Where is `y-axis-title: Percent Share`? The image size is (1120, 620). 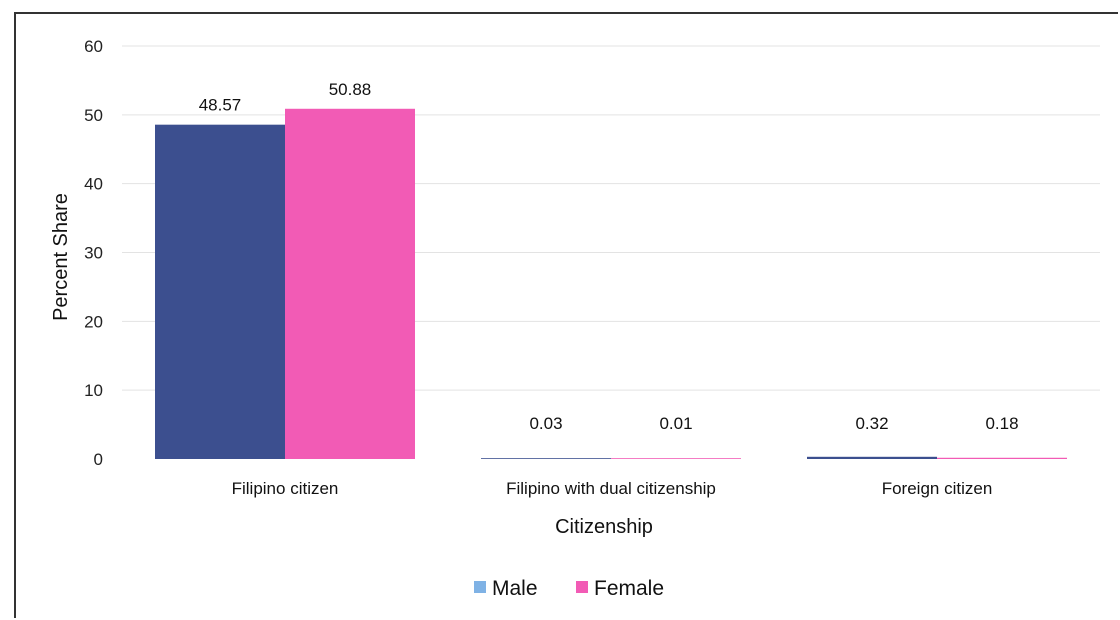 y-axis-title: Percent Share is located at coordinates (61, 257).